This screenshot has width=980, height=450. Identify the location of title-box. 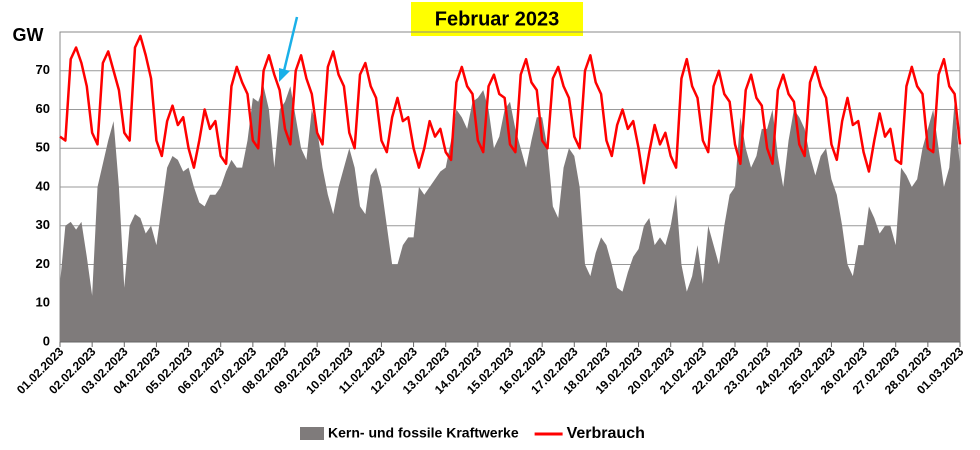
(497, 19).